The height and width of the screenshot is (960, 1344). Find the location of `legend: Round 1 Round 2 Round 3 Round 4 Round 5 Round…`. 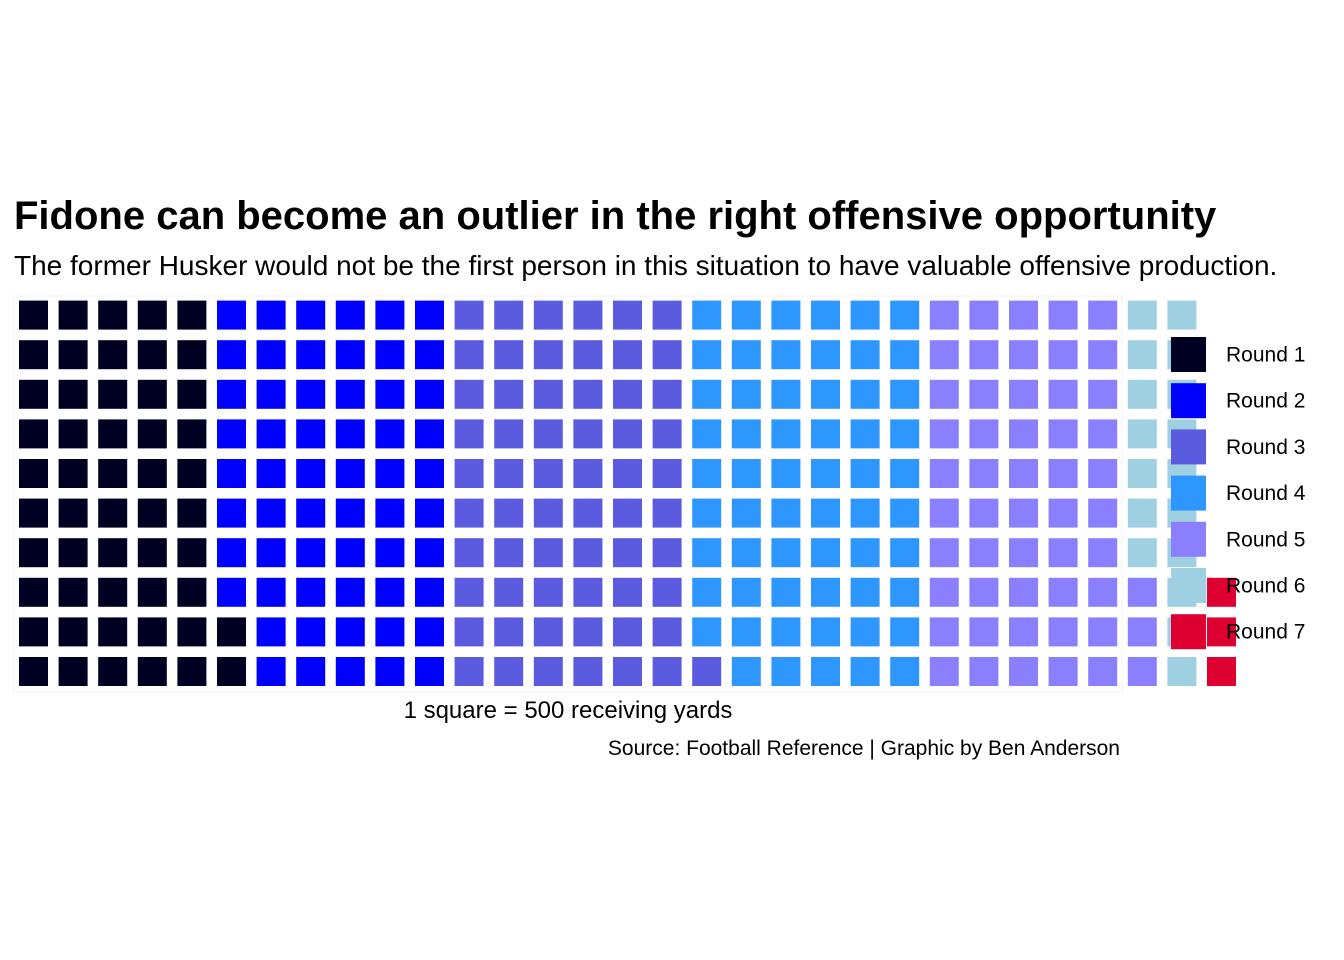

legend: Round 1 Round 2 Round 3 Round 4 Round 5 Round… is located at coordinates (1238, 493).